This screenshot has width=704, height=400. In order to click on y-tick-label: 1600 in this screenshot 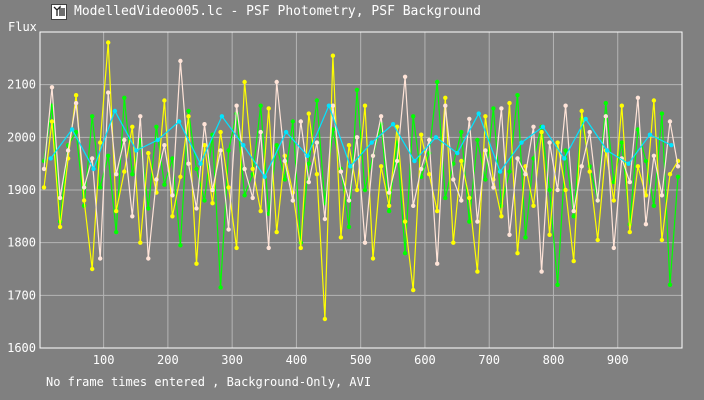, I will do `click(21, 348)`.